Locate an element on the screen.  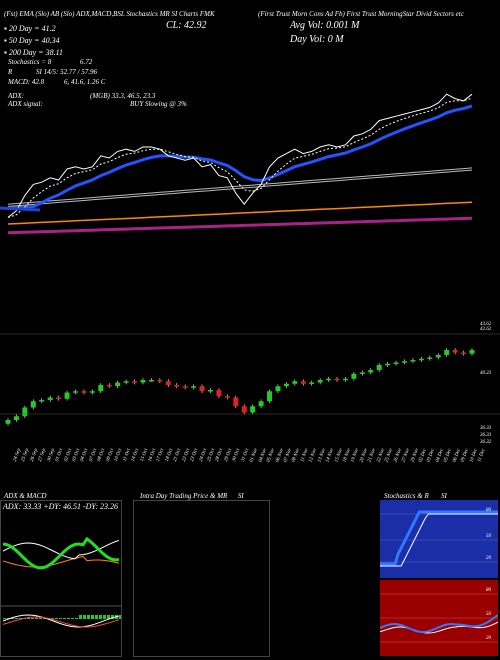
macd-signal-line is located at coordinates (61, 622).